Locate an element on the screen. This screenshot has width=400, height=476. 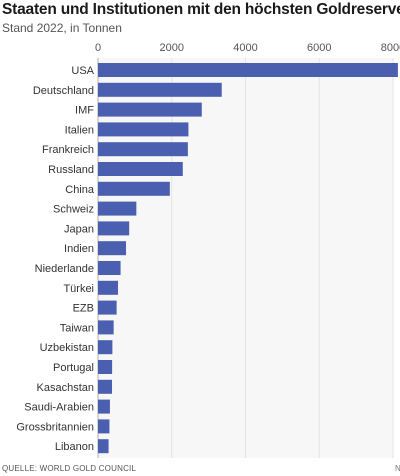
category-label: Schweiz is located at coordinates (73, 210).